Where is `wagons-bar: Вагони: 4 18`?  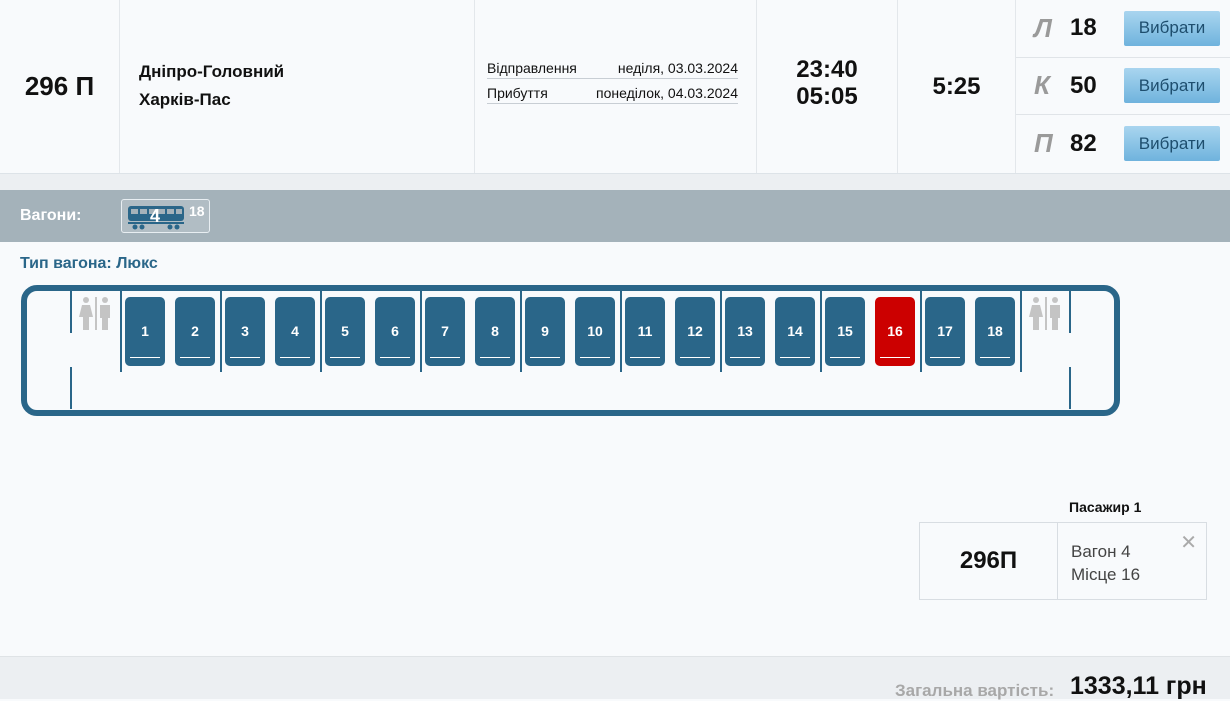 wagons-bar: Вагони: 4 18 is located at coordinates (615, 216).